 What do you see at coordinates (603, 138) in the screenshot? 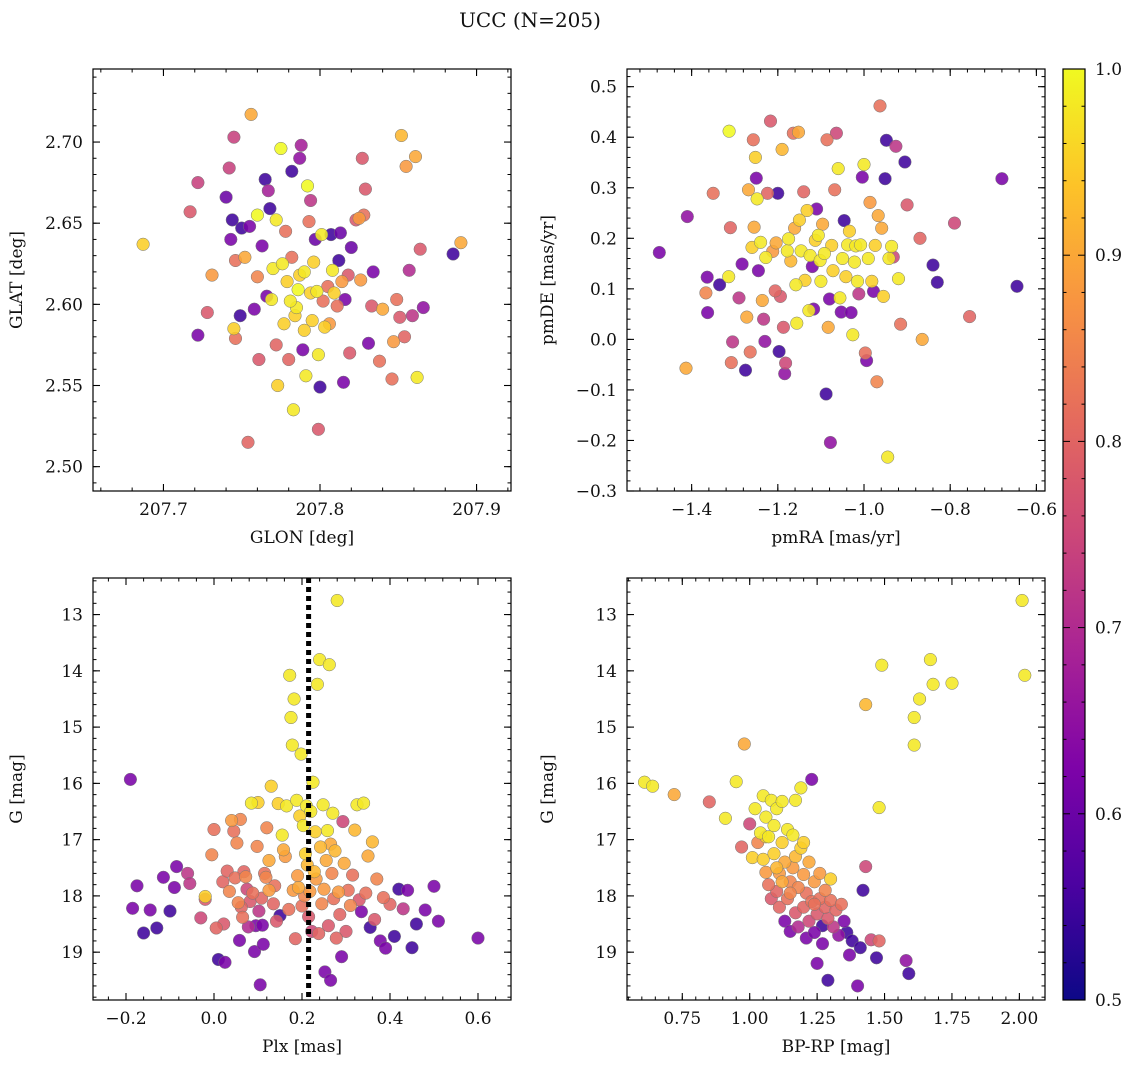
I see `y-tick-label: 0.4` at bounding box center [603, 138].